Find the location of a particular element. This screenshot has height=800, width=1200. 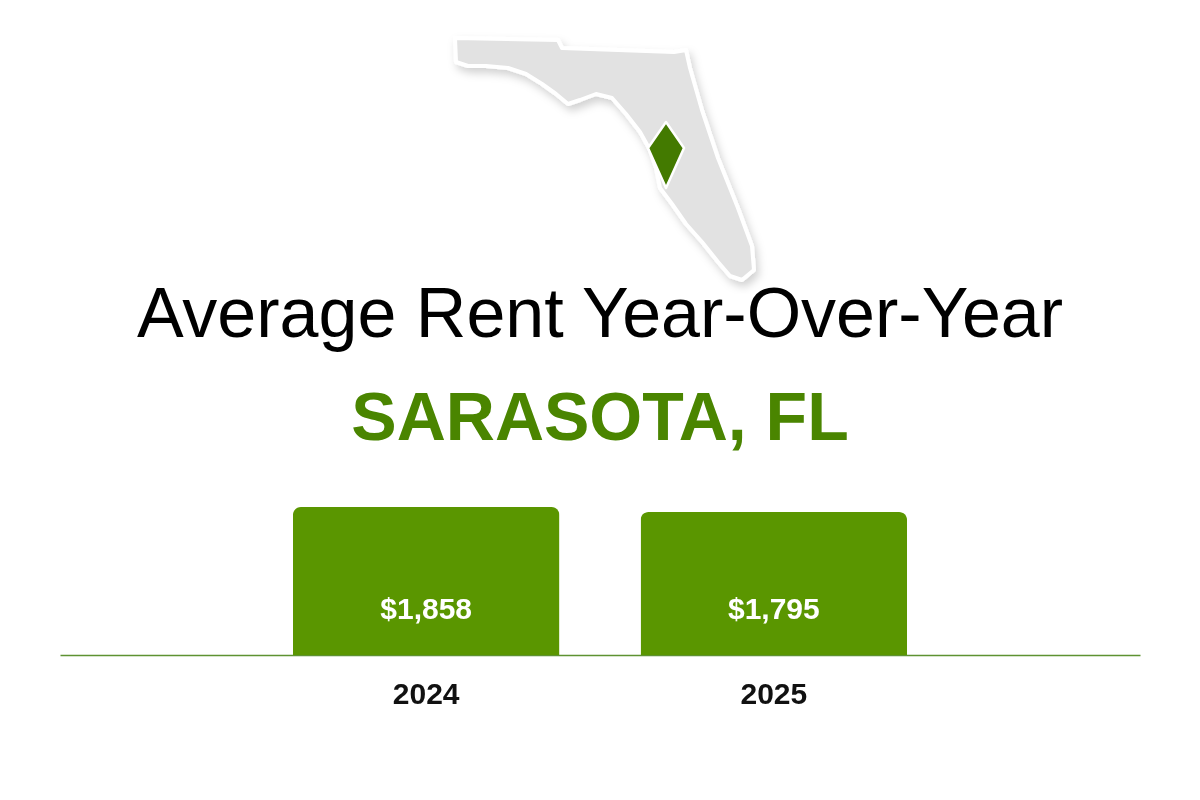

chart-title: Average Rent Year-Over-Year is located at coordinates (600, 313).